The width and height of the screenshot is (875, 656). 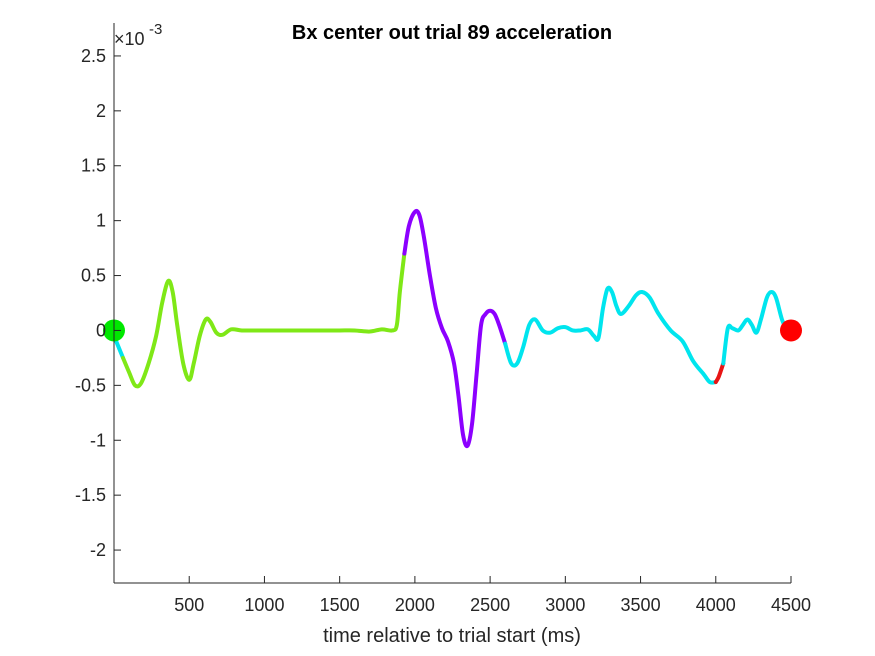 I want to click on x-axis-label: time relative to trial start (ms), so click(x=452, y=636).